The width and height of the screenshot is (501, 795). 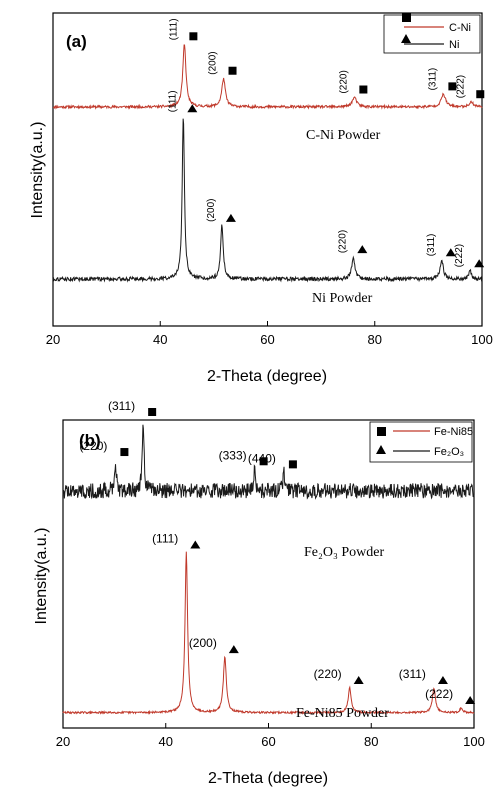 What do you see at coordinates (344, 552) in the screenshot?
I see `annotation-fe2o3: Fe₂O₃ Powder` at bounding box center [344, 552].